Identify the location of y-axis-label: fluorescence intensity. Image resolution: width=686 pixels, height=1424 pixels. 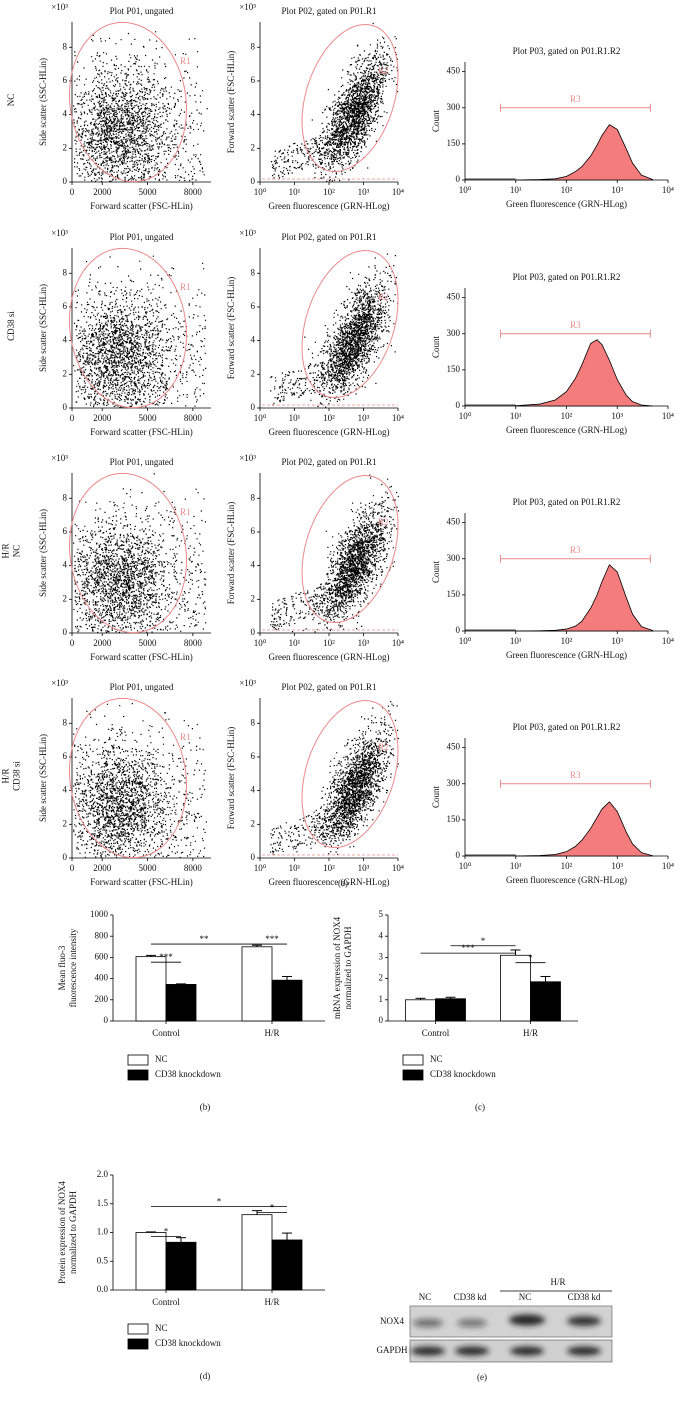
(73, 967).